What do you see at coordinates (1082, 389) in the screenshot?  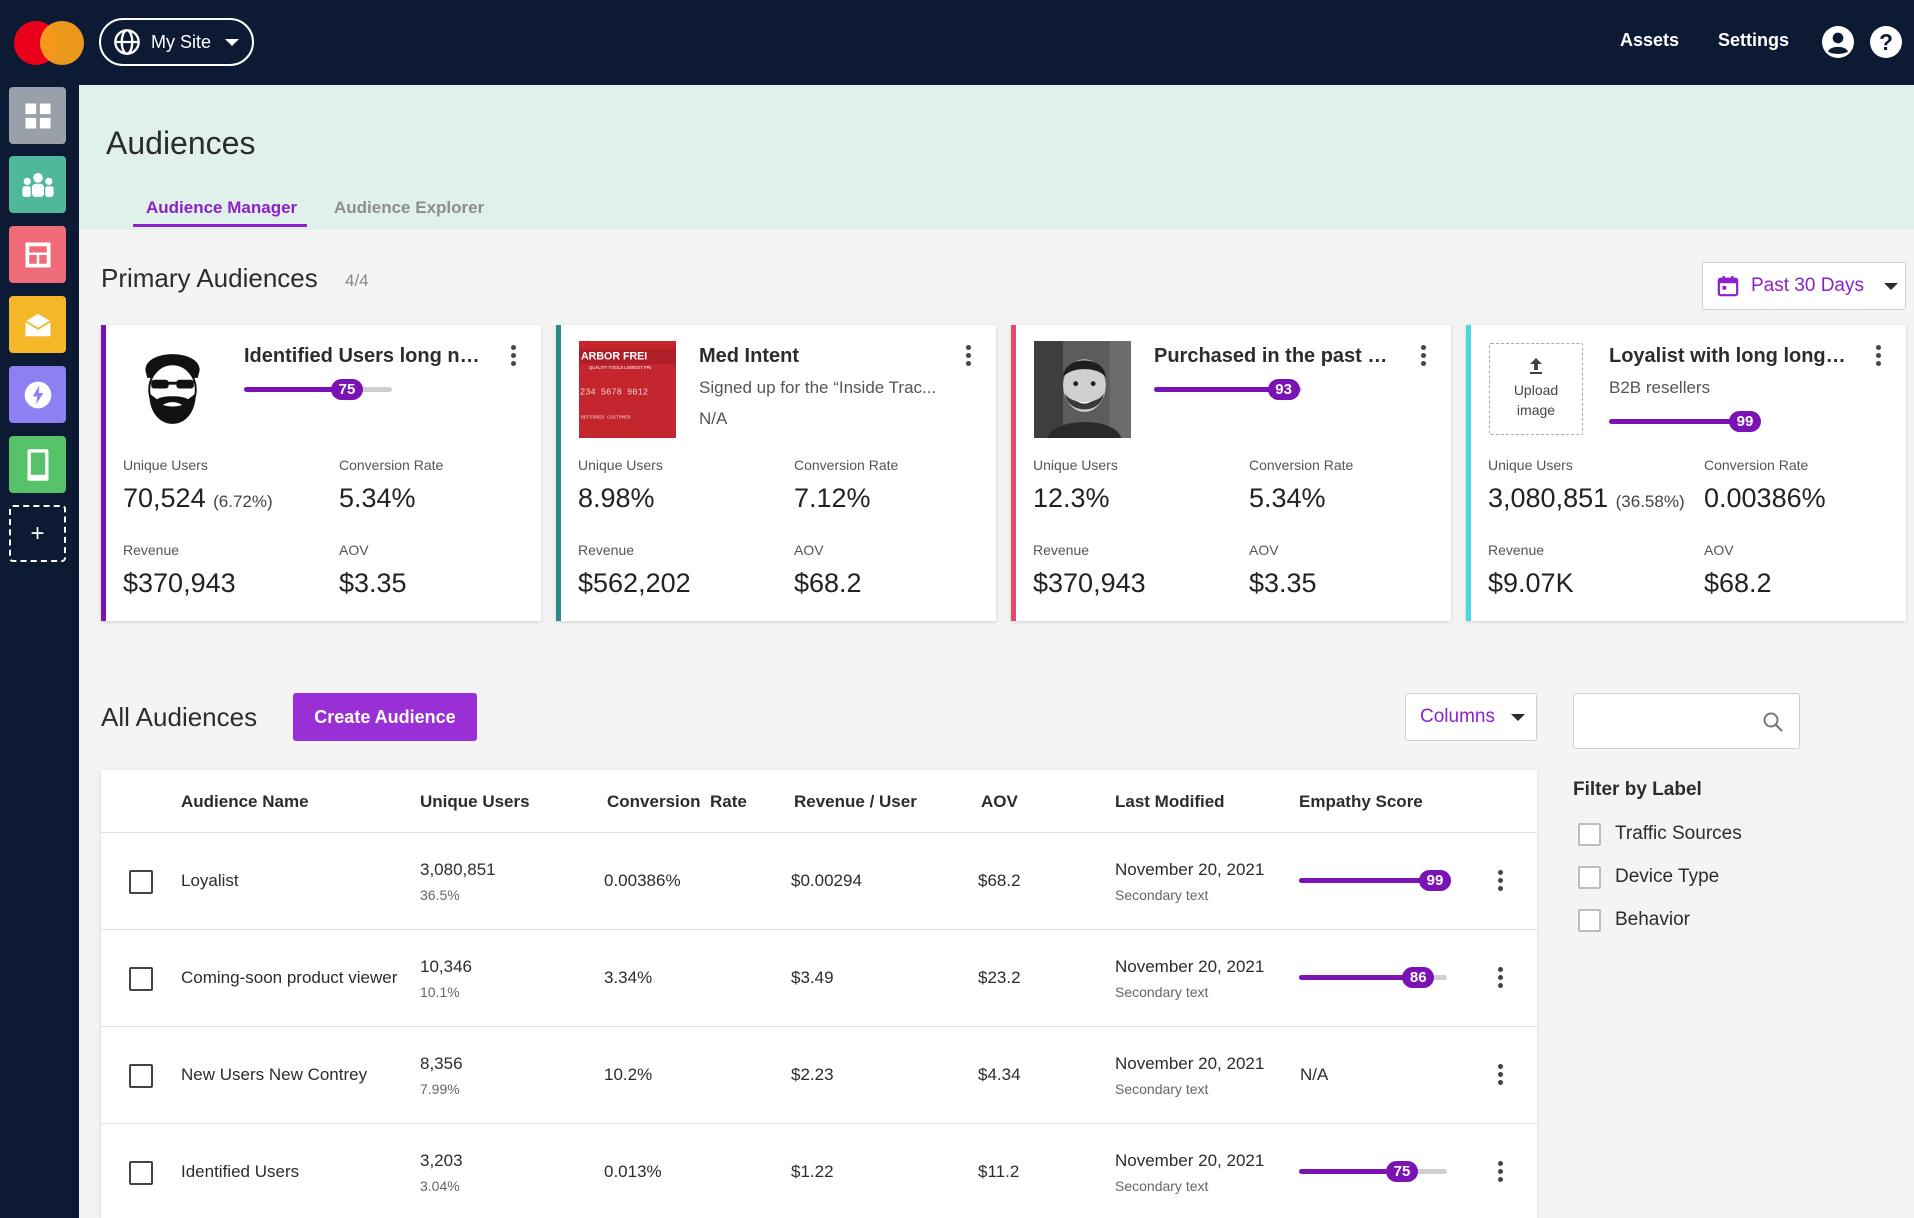 I see `man-portrait-photo` at bounding box center [1082, 389].